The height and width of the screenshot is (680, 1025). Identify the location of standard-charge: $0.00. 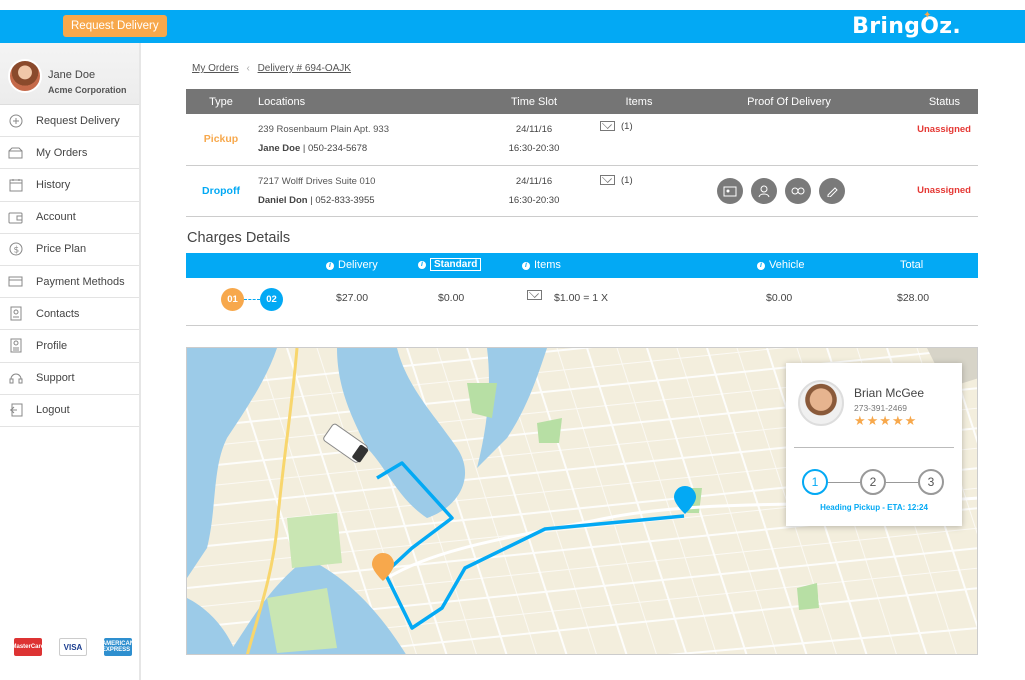
(451, 298).